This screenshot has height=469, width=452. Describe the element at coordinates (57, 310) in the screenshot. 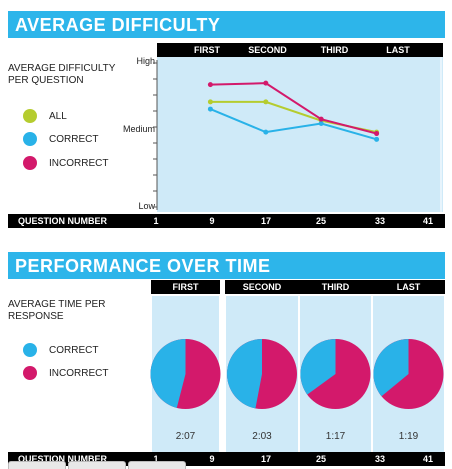

I see `performance-side-label: AVERAGE TIME PER RESPONSE` at that location.